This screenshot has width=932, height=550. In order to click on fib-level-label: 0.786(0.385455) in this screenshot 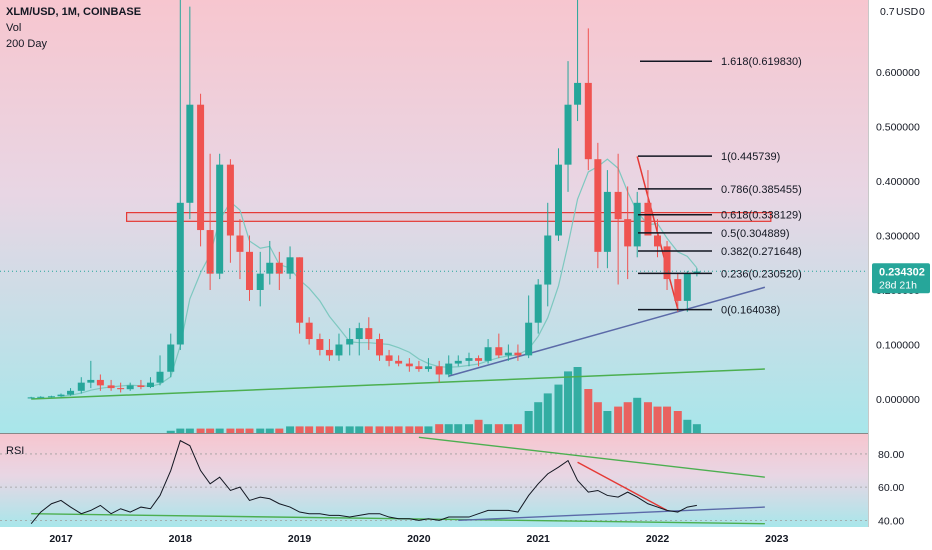, I will do `click(761, 190)`.